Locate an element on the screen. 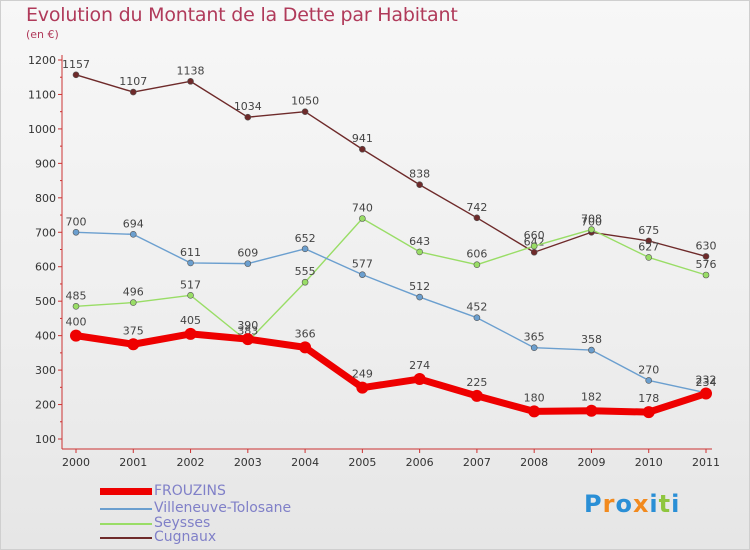 This screenshot has width=750, height=550. data-label-frouzins: 182 is located at coordinates (591, 397).